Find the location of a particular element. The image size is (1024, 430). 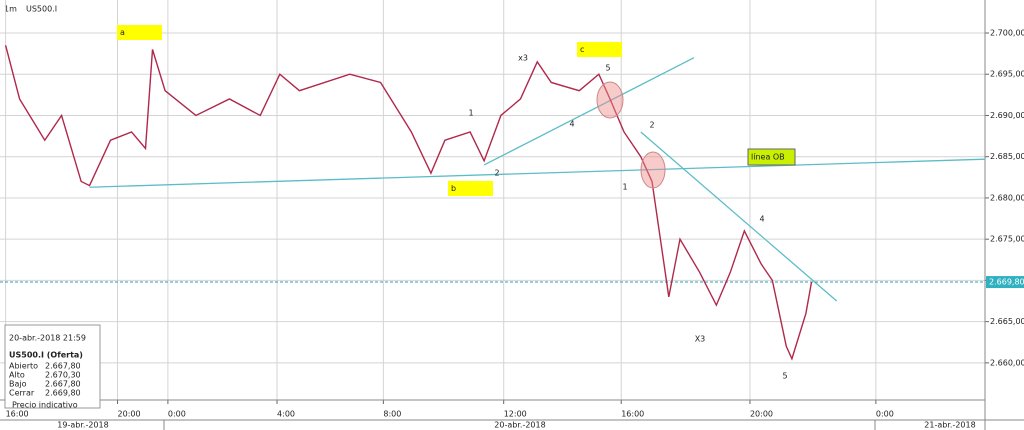

date-label: 19-abr.-2018 is located at coordinates (82, 425).